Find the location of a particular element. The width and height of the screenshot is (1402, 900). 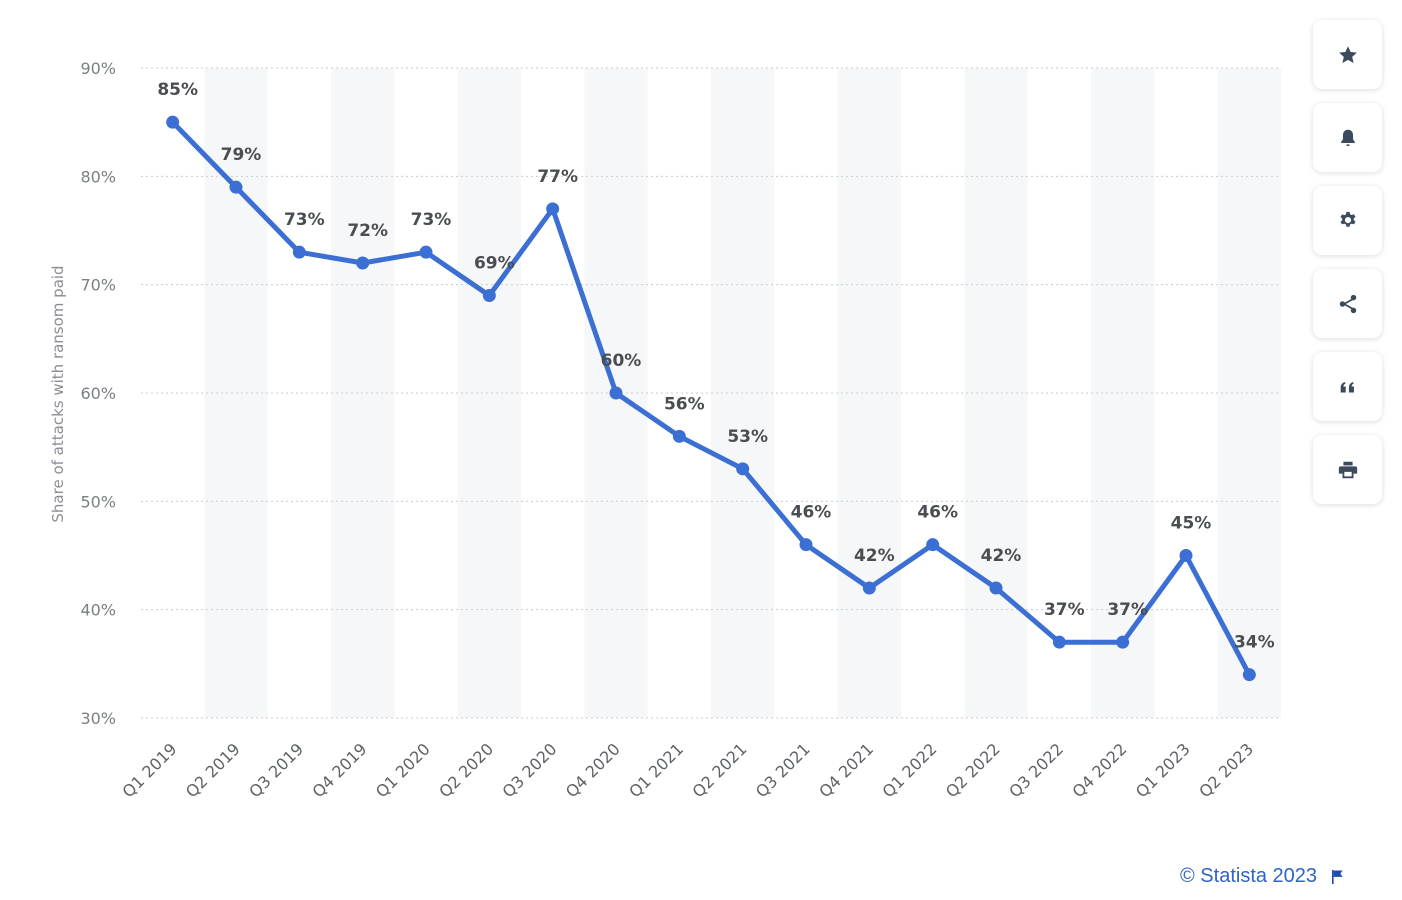

y-tick-label: 90% is located at coordinates (98, 68).